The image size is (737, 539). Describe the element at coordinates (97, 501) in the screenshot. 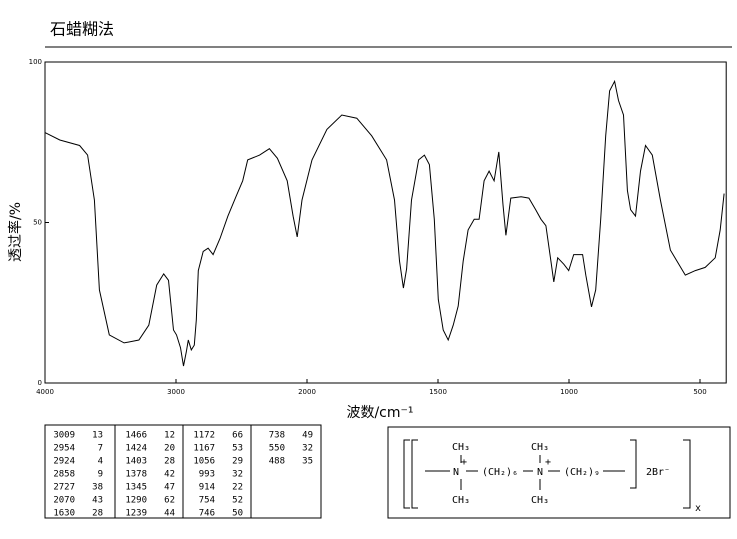

I see `peak-intensity: 43` at that location.